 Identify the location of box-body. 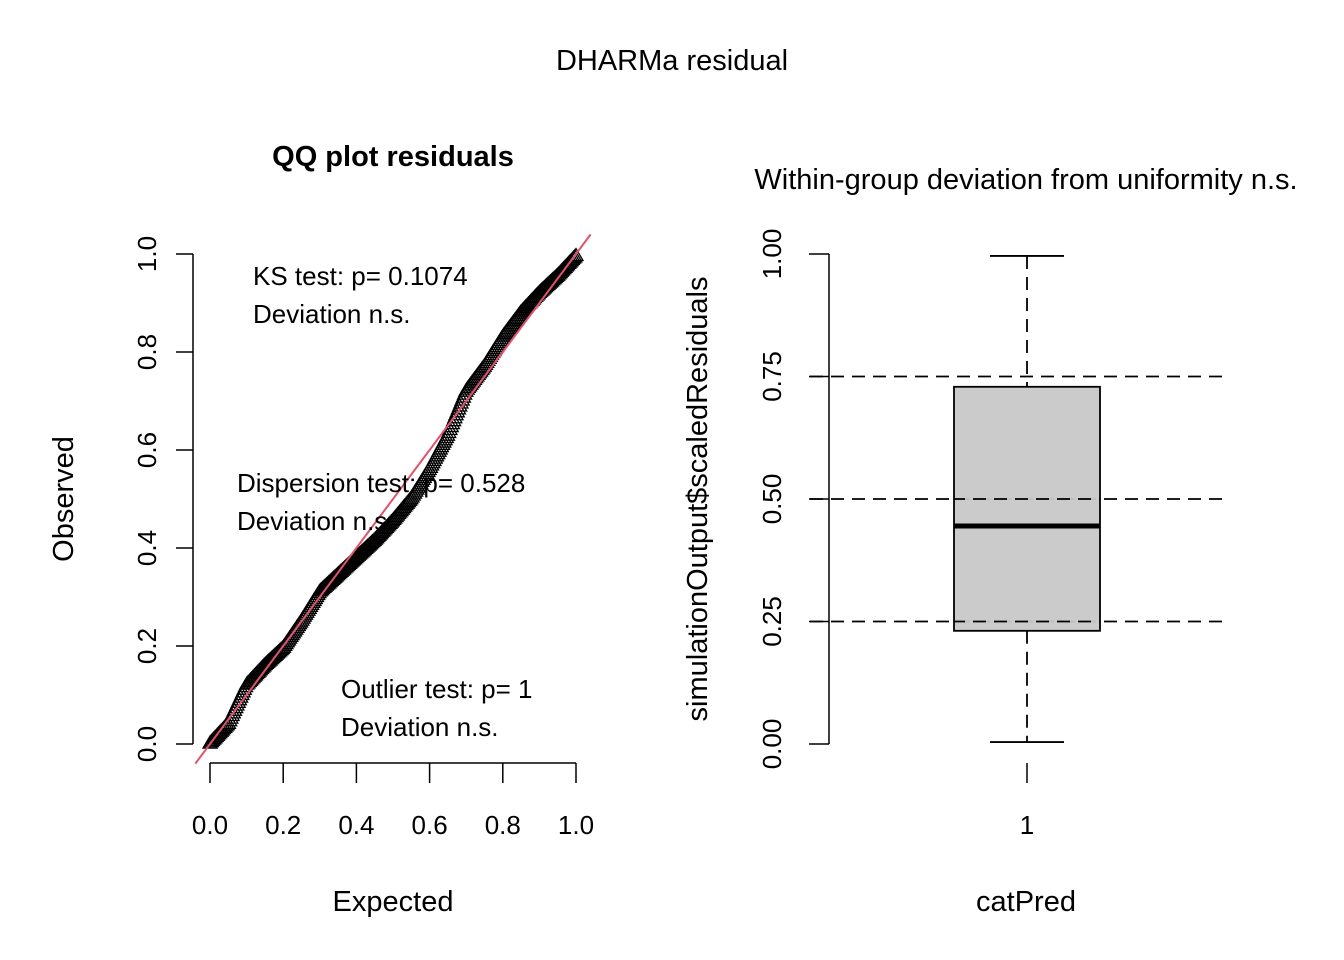
(1027, 508).